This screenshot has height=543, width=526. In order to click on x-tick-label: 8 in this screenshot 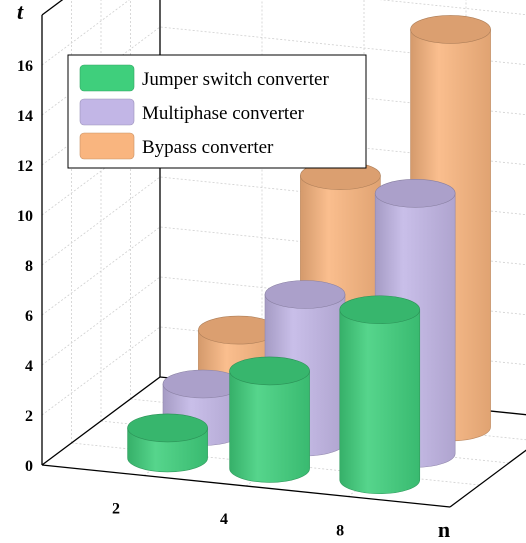, I will do `click(340, 530)`.